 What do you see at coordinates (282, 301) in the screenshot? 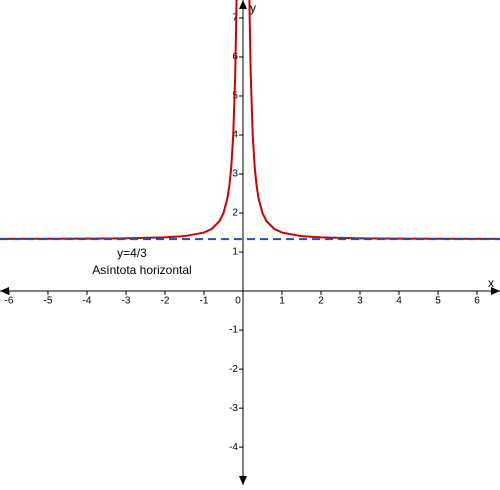
I see `x-tick-label: 1` at bounding box center [282, 301].